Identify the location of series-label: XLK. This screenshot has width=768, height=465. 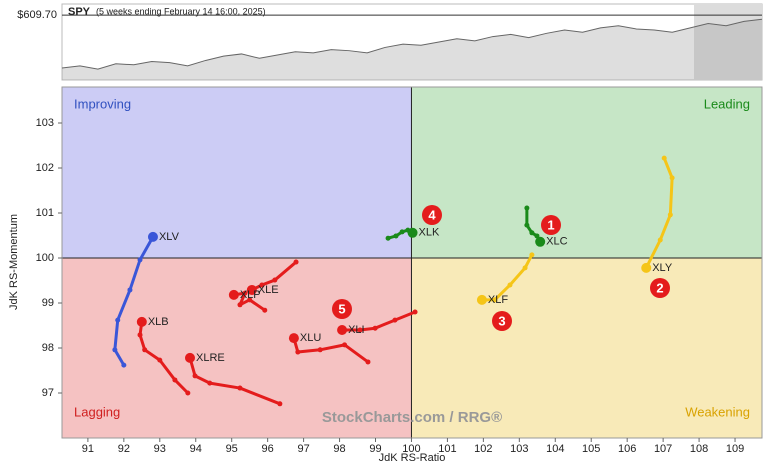
(429, 233).